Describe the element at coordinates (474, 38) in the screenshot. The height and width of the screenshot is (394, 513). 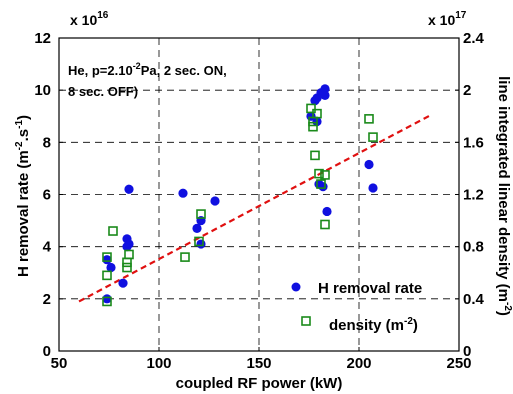
I see `y-right-tick-label: 2.4` at that location.